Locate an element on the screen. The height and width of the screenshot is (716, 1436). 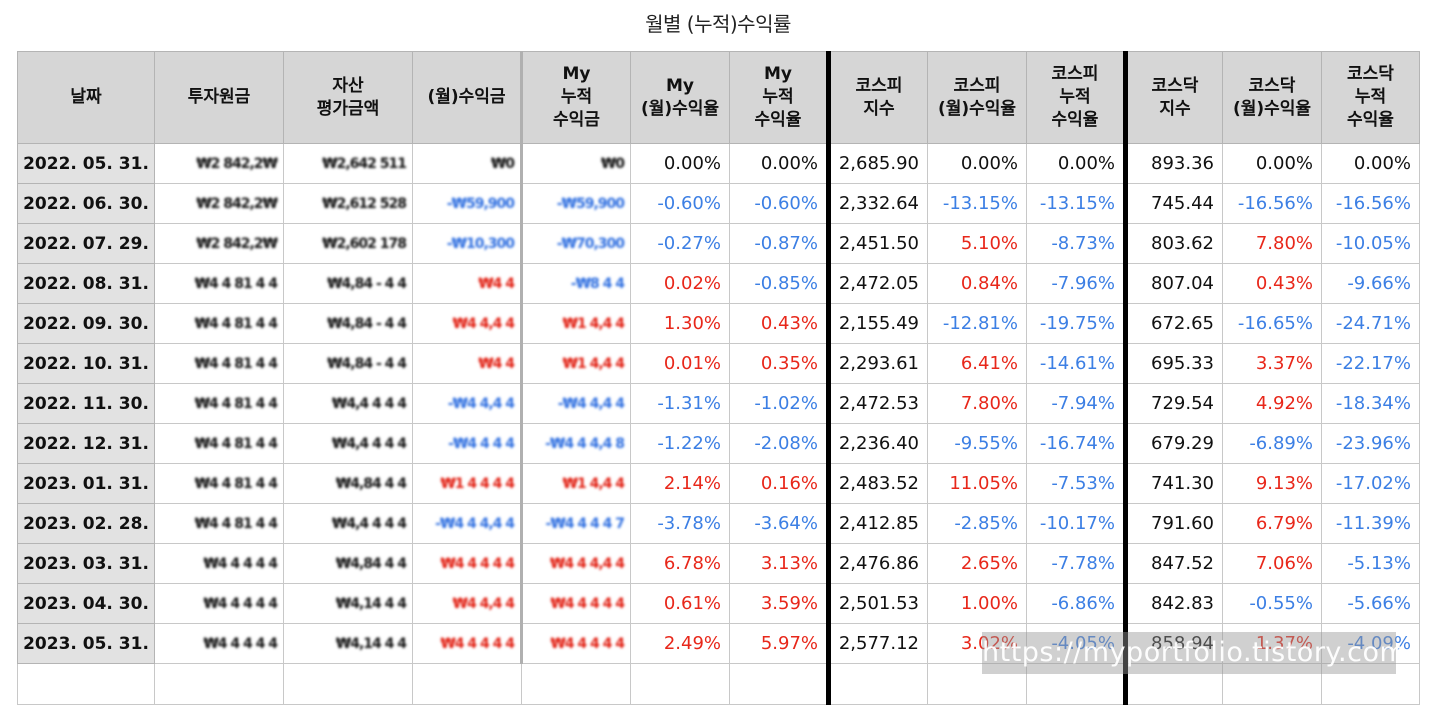
kosdaq-cum-cell: -5.66% is located at coordinates (1370, 603).